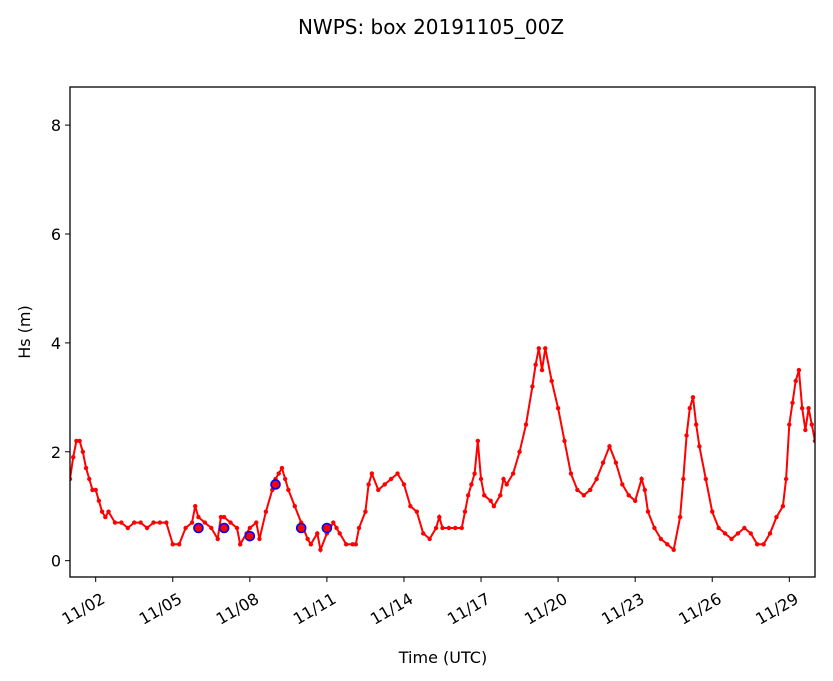  I want to click on y-tick-label: 8, so click(56, 125).